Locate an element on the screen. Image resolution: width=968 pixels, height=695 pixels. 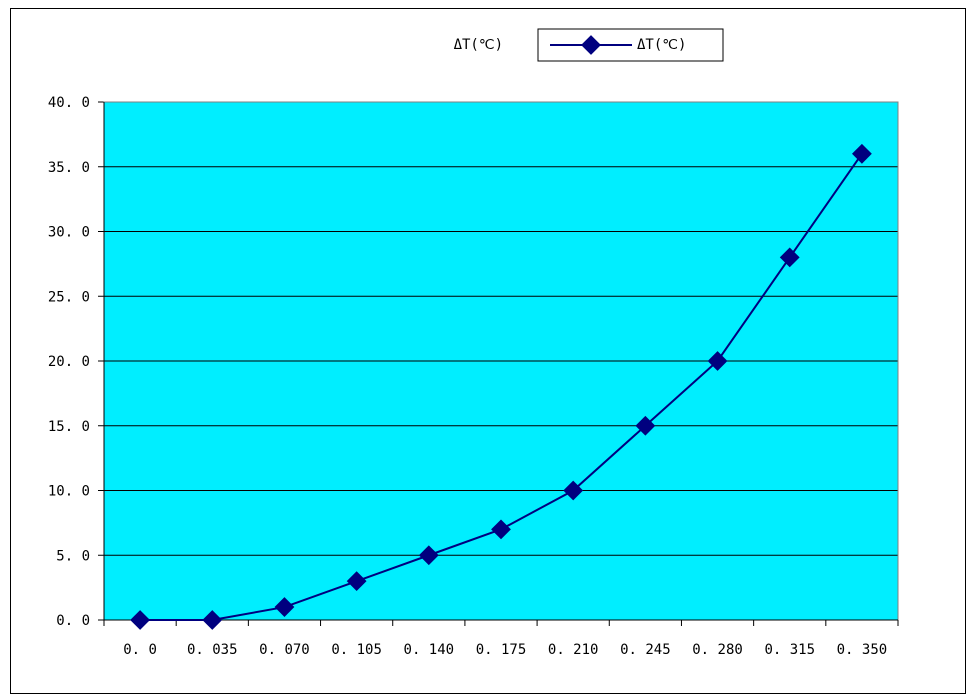
legend-series-label: ΔT(℃) is located at coordinates (661, 45).